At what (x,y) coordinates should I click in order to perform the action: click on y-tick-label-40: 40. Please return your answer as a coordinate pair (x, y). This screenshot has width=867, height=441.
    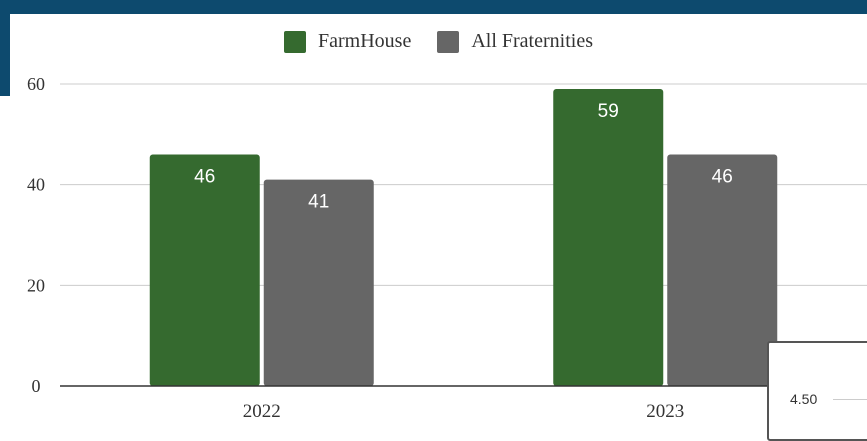
    Looking at the image, I should click on (36, 185).